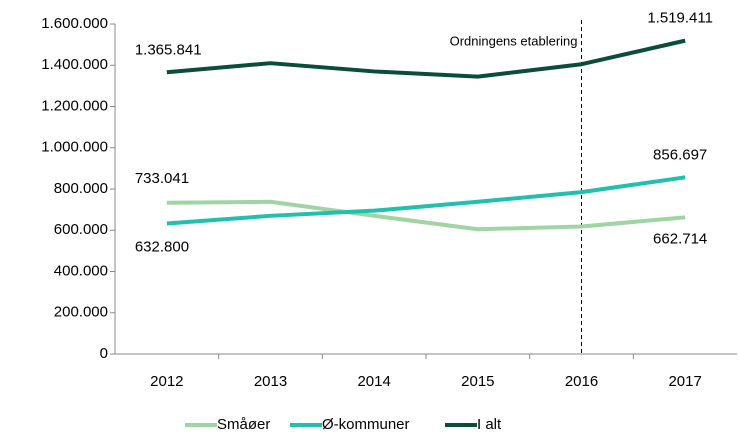 This screenshot has width=739, height=436. Describe the element at coordinates (270, 381) in the screenshot. I see `x-tick-label: 2013` at that location.